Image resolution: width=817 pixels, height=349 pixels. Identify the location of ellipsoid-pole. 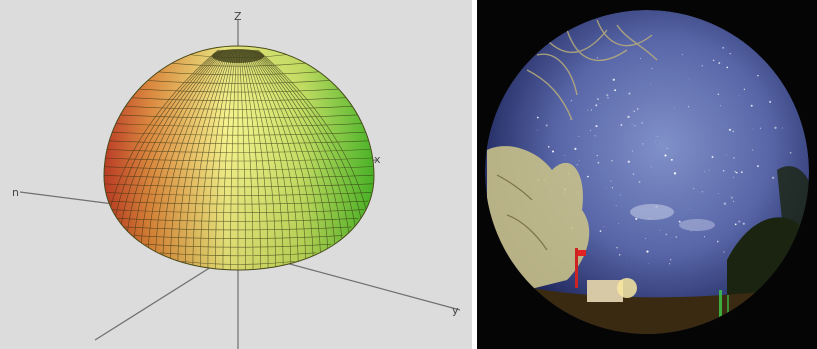
(238, 56).